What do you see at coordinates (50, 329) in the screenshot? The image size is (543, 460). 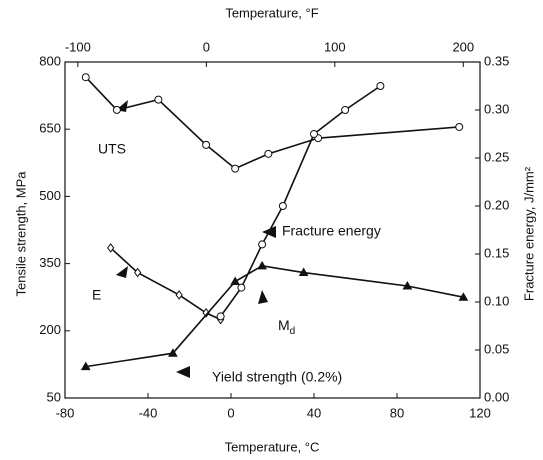 I see `y-tick-label: 200` at bounding box center [50, 329].